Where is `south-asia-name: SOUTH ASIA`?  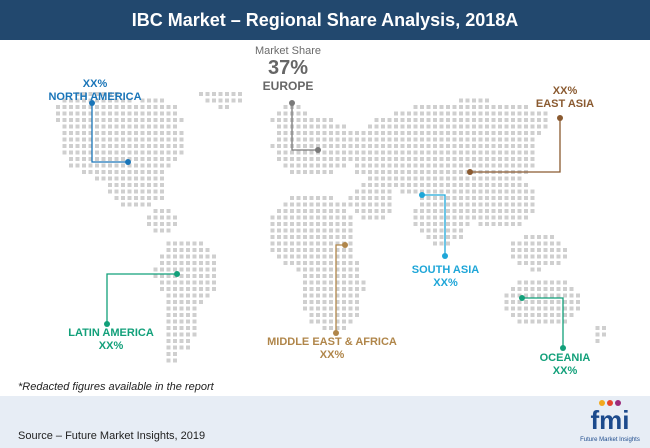 south-asia-name: SOUTH ASIA is located at coordinates (445, 270).